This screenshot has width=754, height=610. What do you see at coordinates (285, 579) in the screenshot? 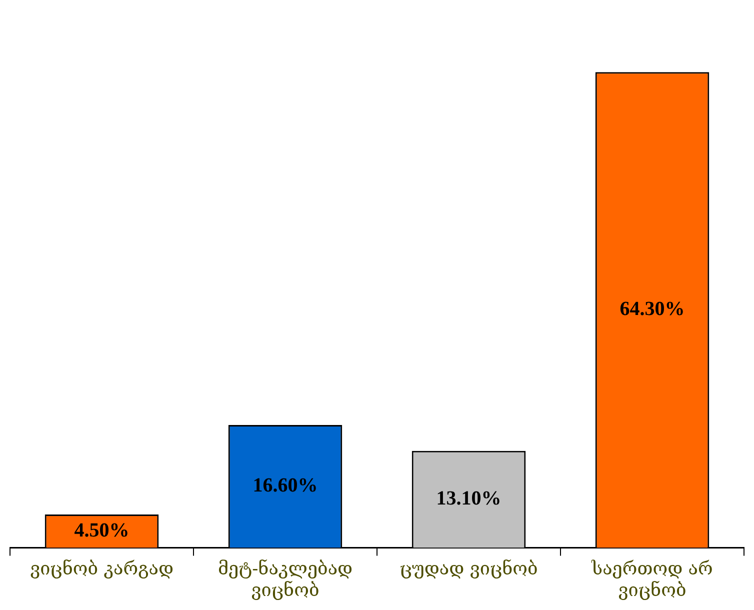
I see `x-tick-label: მეტ-ნაკლებად ვიცნობ` at bounding box center [285, 579].